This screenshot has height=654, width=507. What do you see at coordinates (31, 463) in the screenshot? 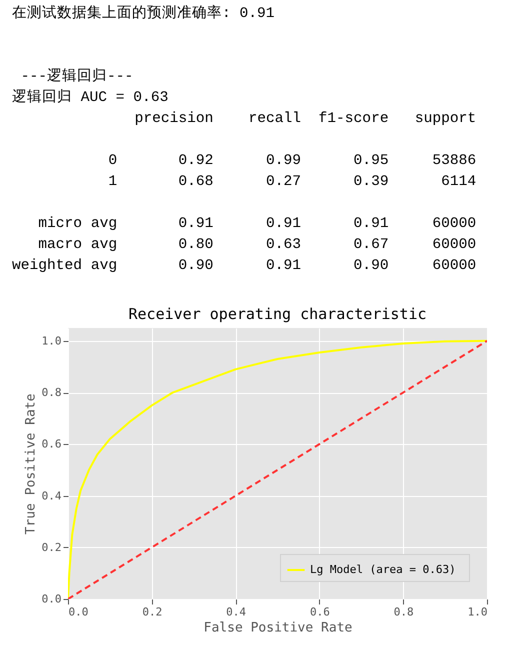
I see `y-axis-title: True Positive Rate` at bounding box center [31, 463].